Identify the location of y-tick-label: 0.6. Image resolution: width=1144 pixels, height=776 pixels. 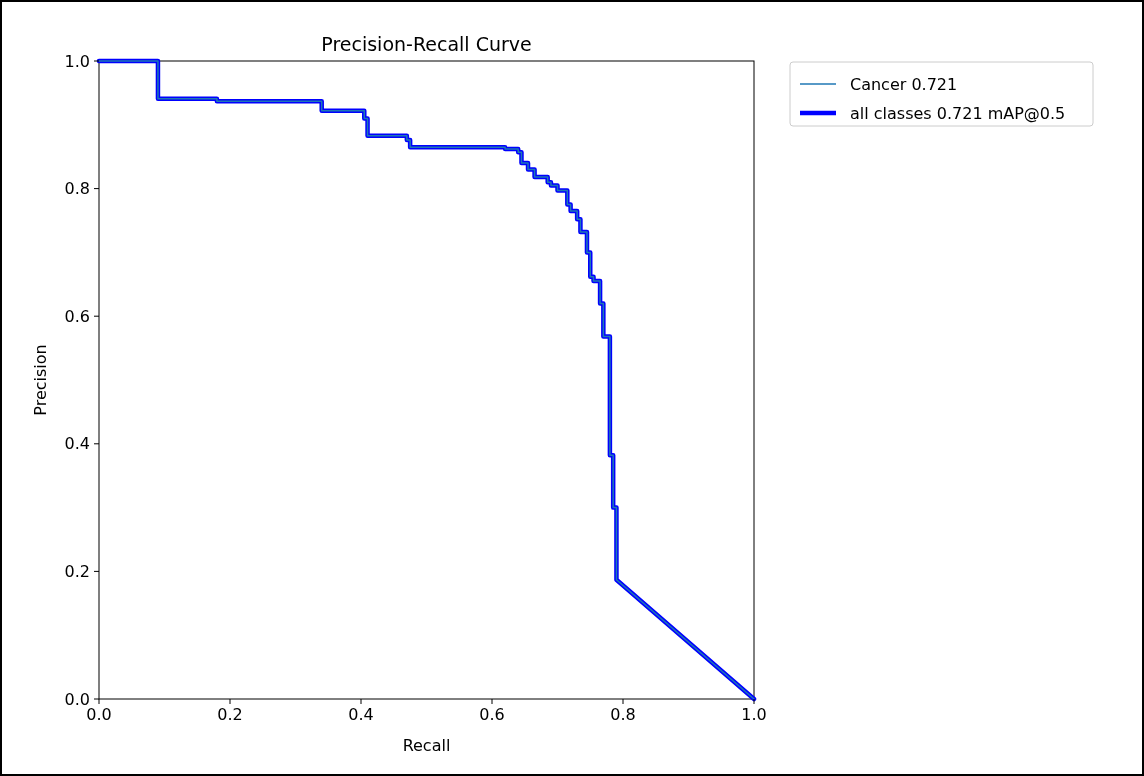
(77, 316).